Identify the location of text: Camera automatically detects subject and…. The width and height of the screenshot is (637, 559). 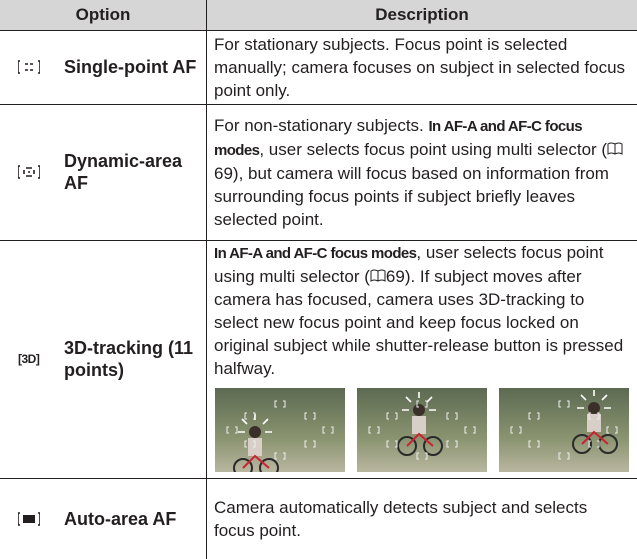
(400, 519).